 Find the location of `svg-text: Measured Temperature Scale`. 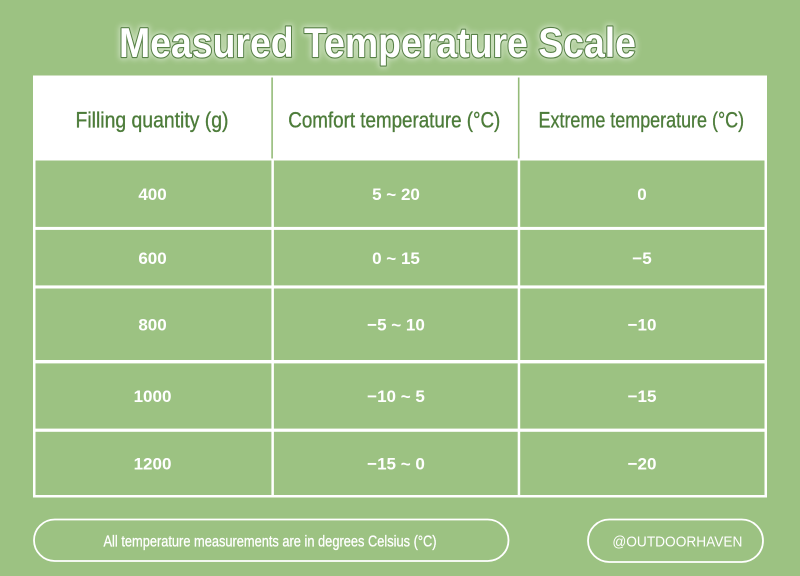

svg-text: Measured Temperature Scale is located at coordinates (377, 42).